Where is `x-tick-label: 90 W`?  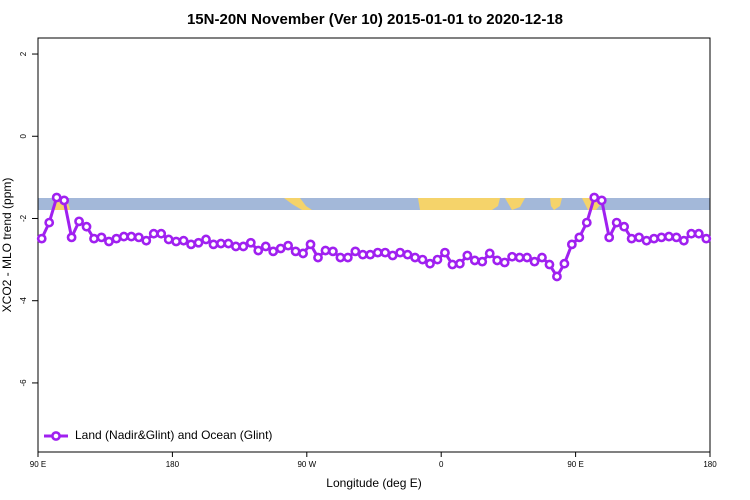
x-tick-label: 90 W is located at coordinates (306, 464).